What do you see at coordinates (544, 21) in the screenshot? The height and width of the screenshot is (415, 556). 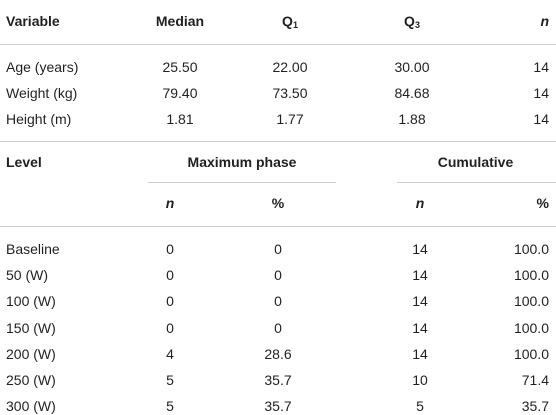 I see `col-header-n: n` at bounding box center [544, 21].